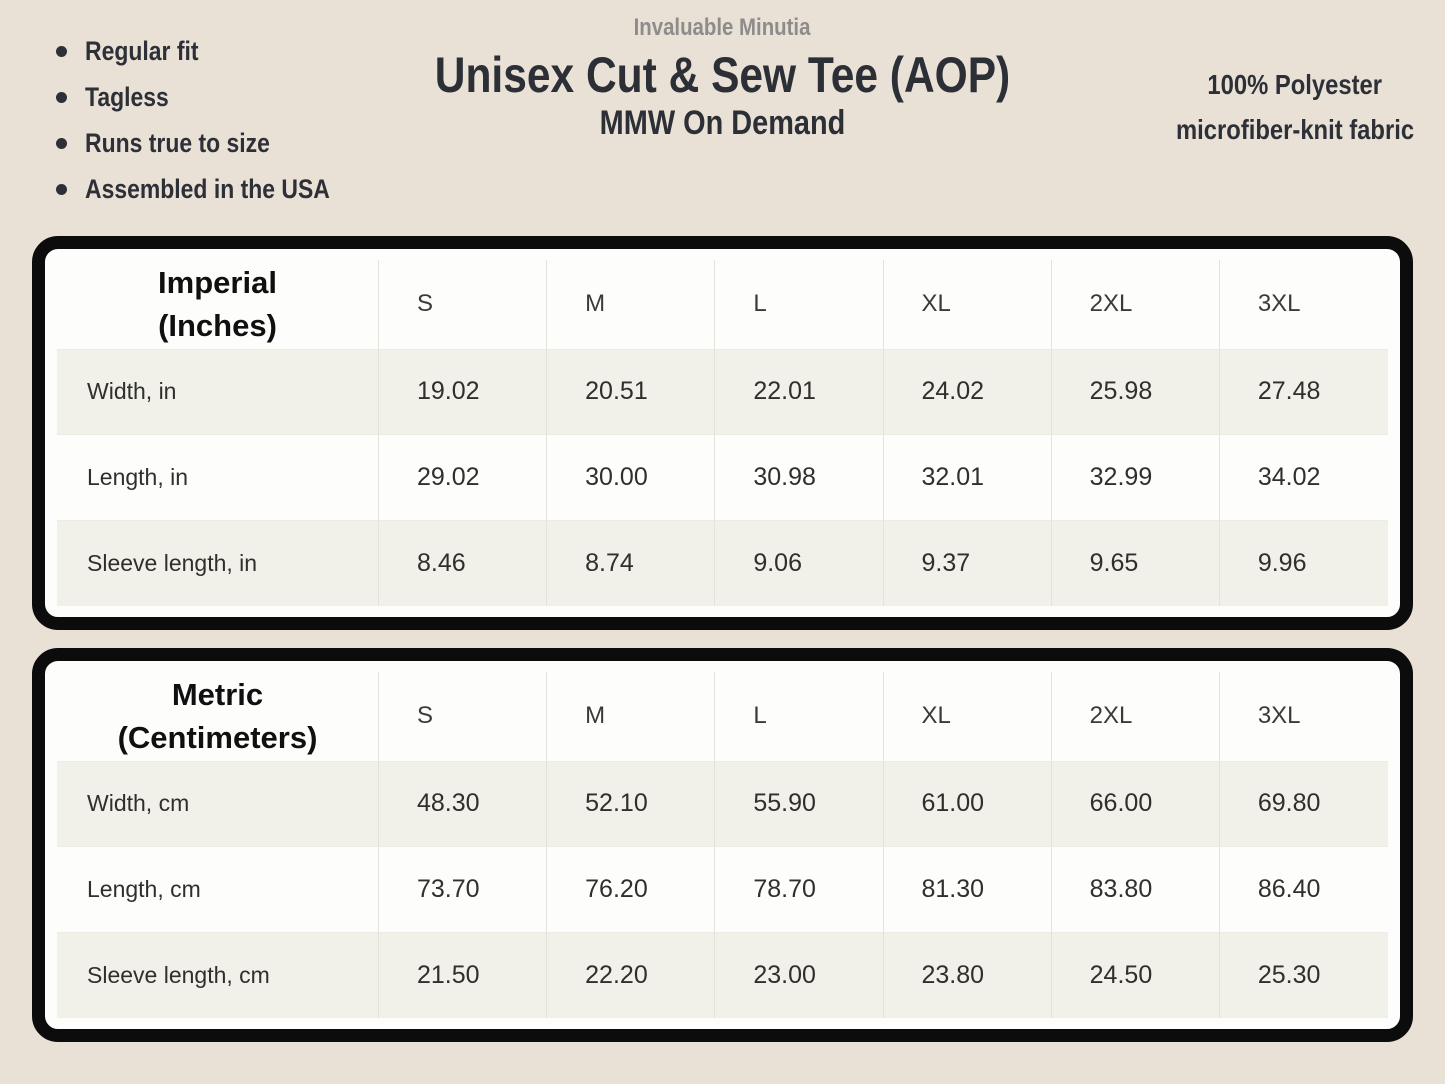 This screenshot has width=1445, height=1084. What do you see at coordinates (1303, 804) in the screenshot?
I see `size-value: 69.80` at bounding box center [1303, 804].